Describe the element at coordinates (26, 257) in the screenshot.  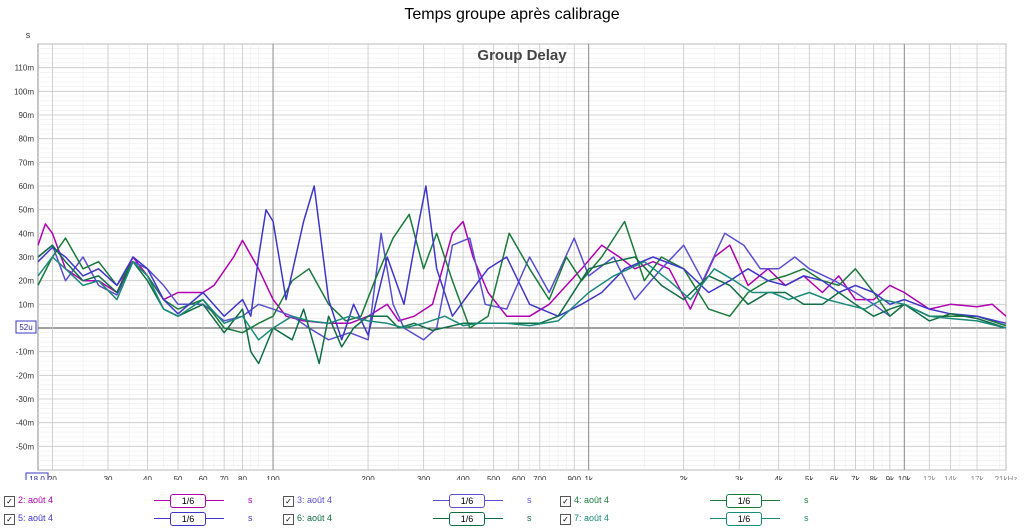
I see `y-tick-label: 30m` at that location.